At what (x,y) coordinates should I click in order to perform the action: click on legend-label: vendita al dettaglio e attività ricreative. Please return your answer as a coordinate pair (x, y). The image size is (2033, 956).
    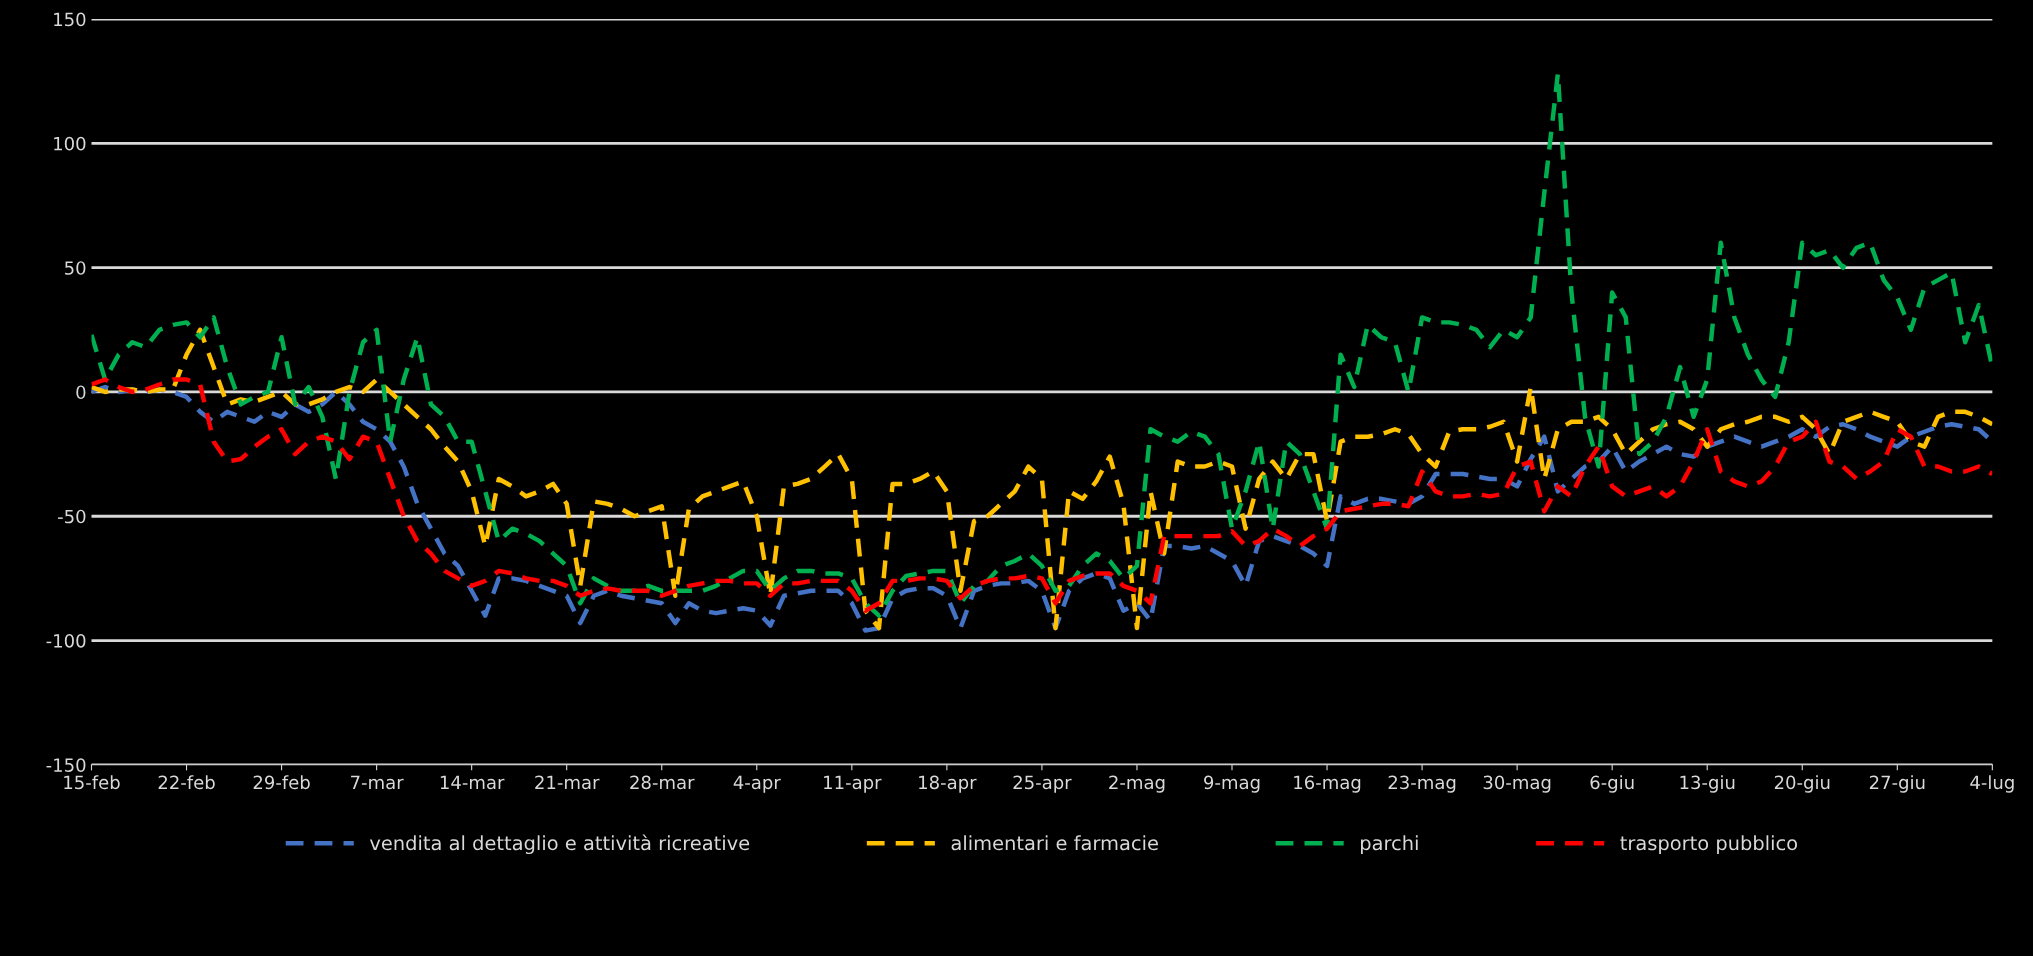
    Looking at the image, I should click on (559, 844).